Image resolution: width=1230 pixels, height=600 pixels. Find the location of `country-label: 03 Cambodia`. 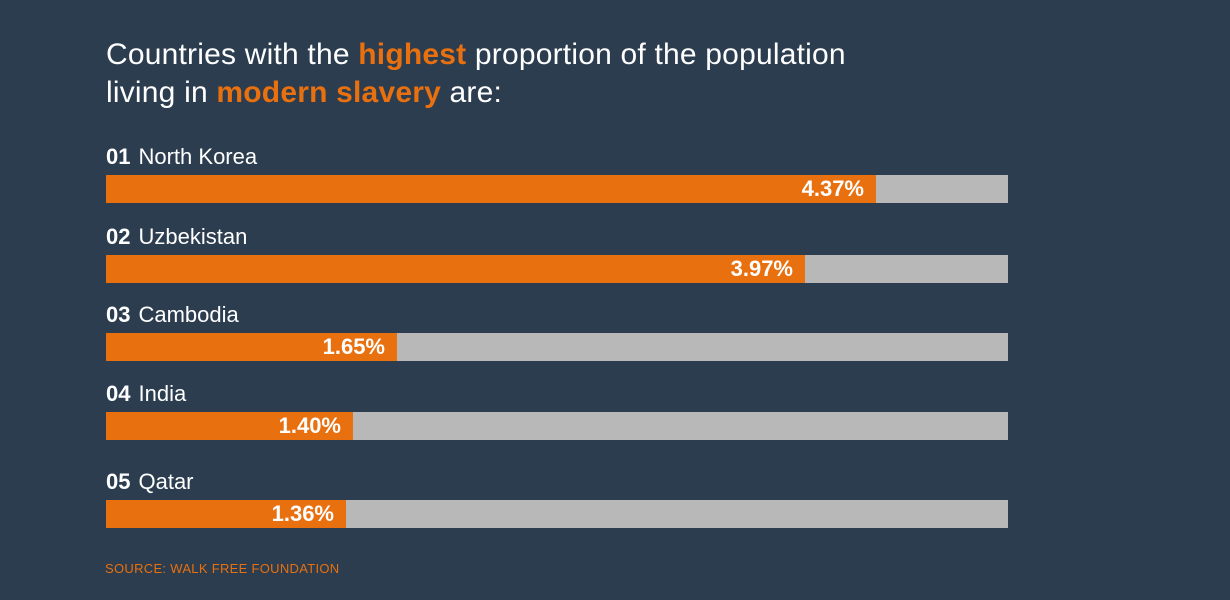

country-label: 03 Cambodia is located at coordinates (172, 315).